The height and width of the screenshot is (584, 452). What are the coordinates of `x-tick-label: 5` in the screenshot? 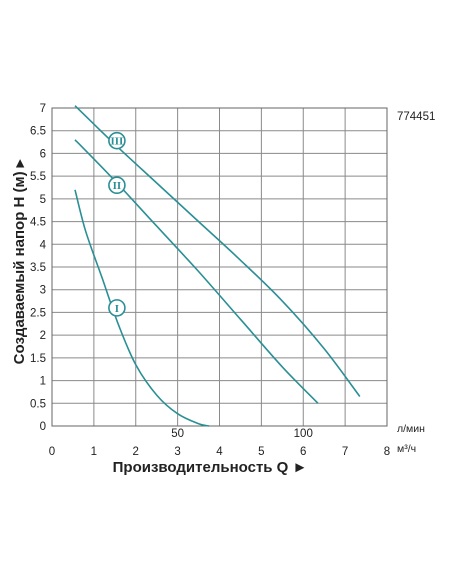 It's located at (261, 452).